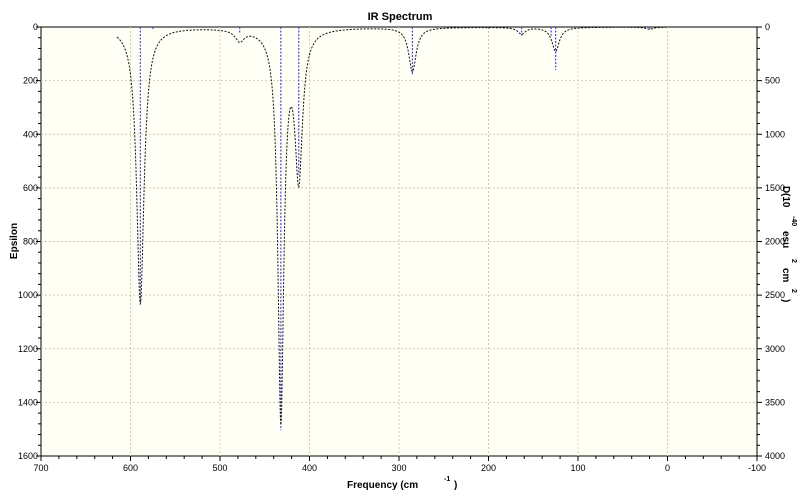 This screenshot has width=800, height=492. Describe the element at coordinates (488, 468) in the screenshot. I see `x-tick-label: 200` at that location.